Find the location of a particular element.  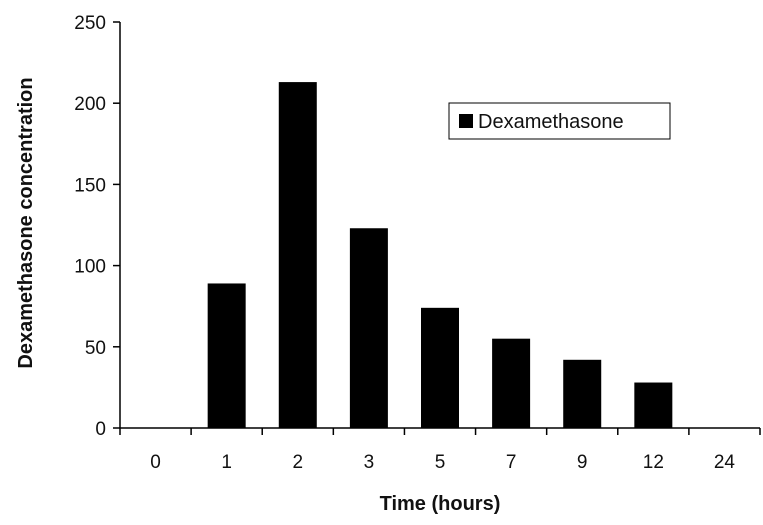

x-tick-label: 7 is located at coordinates (511, 462).